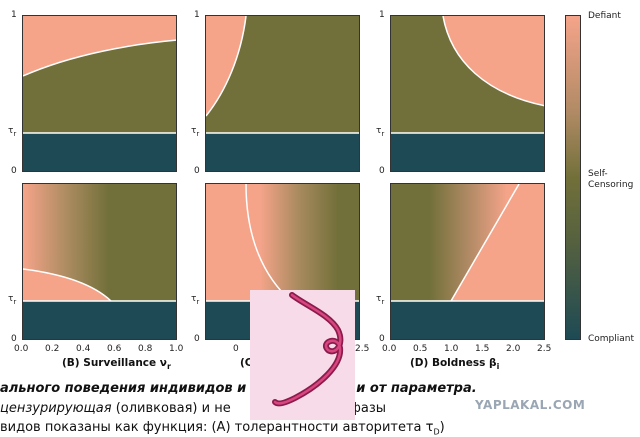 The height and width of the screenshot is (437, 640). I want to click on phase-diagram-top-d, so click(467, 93).